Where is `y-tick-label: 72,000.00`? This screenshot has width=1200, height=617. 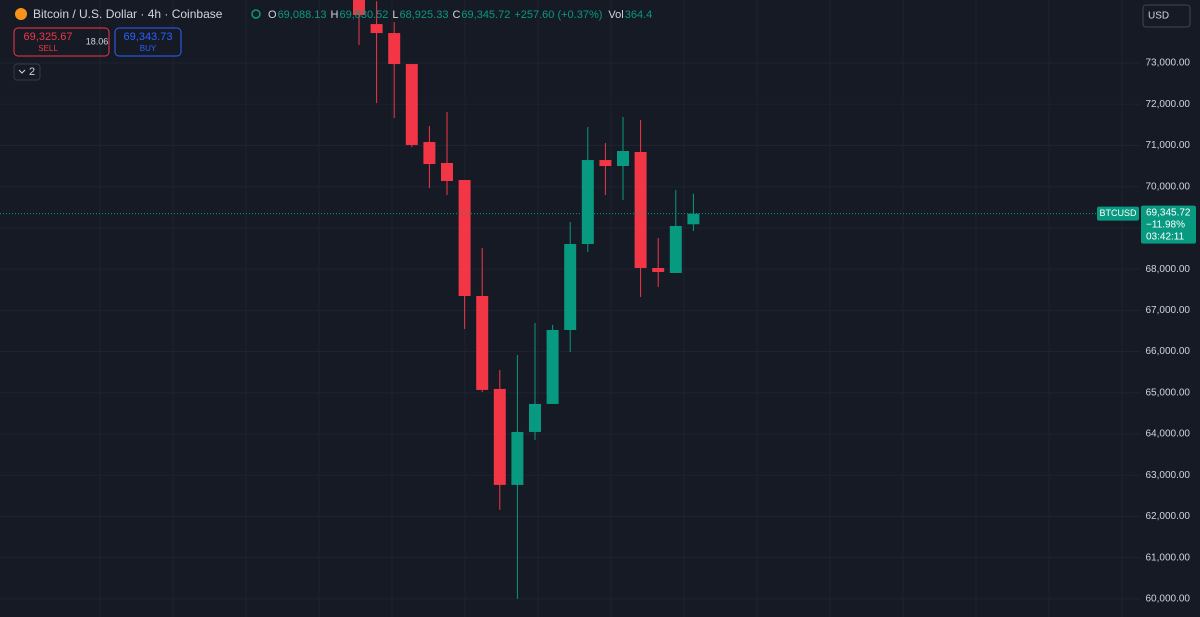
y-tick-label: 72,000.00 is located at coordinates (1168, 104).